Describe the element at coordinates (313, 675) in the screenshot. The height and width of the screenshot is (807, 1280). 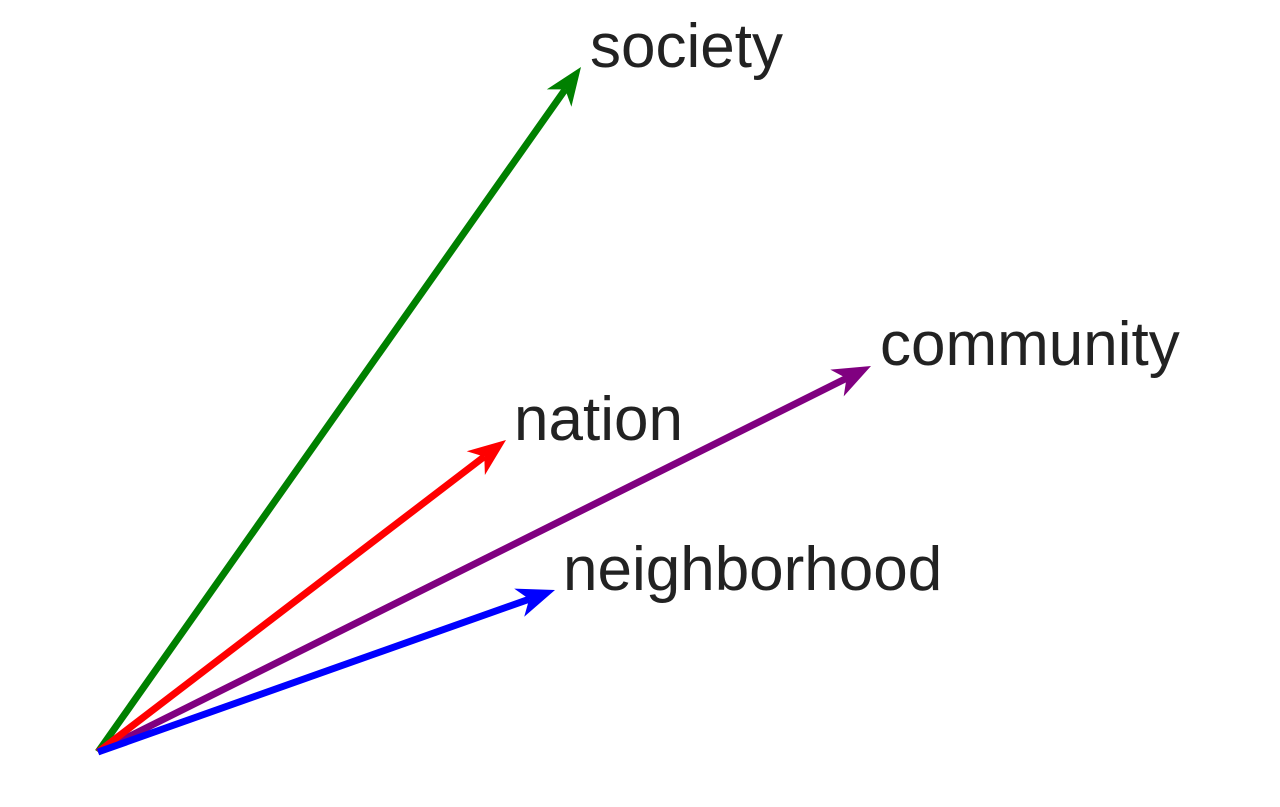
I see `arrow-shaft-neighborhood` at that location.